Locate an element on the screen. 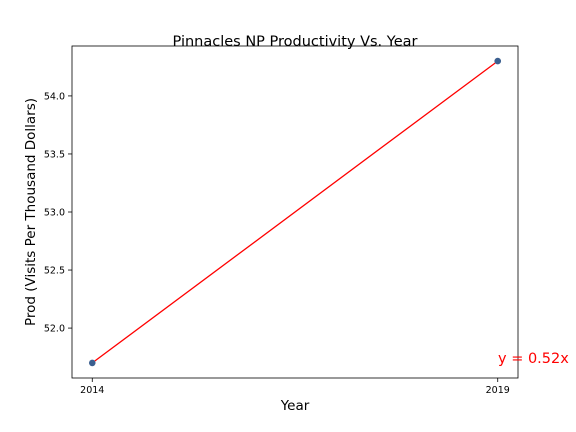 This screenshot has height=432, width=576. trendline-equation: y = 0.52x is located at coordinates (533, 359).